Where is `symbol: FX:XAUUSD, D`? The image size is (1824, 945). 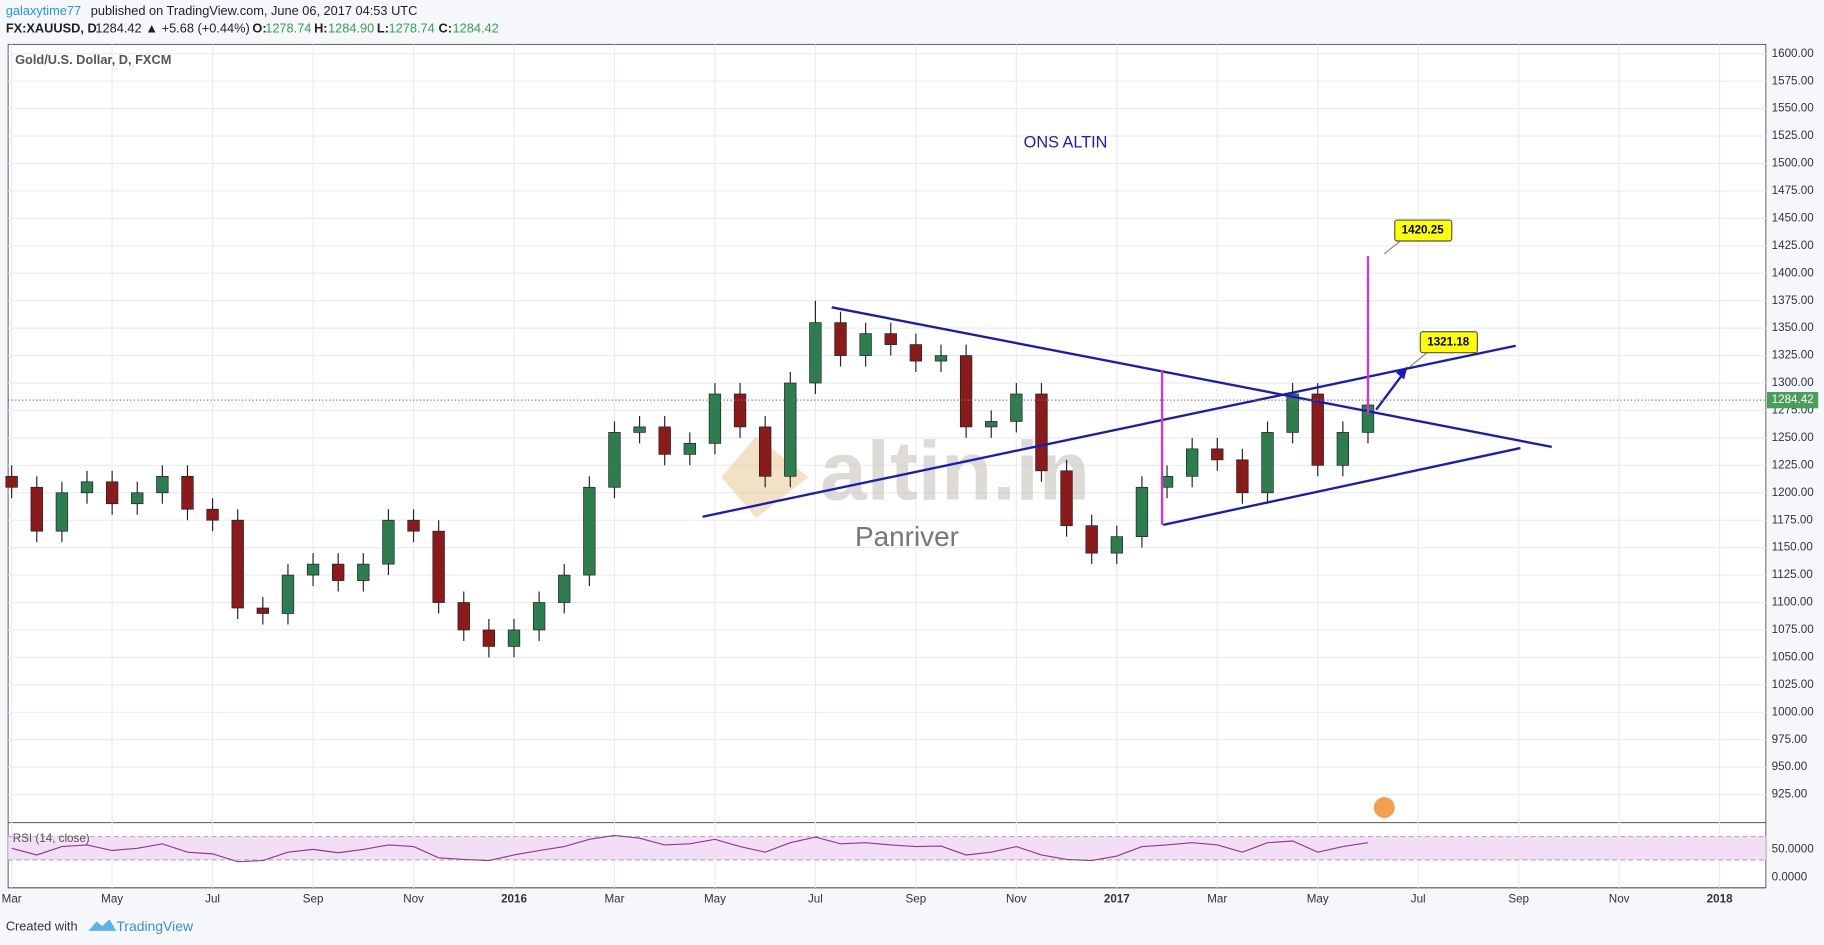 symbol: FX:XAUUSD, D is located at coordinates (51, 28).